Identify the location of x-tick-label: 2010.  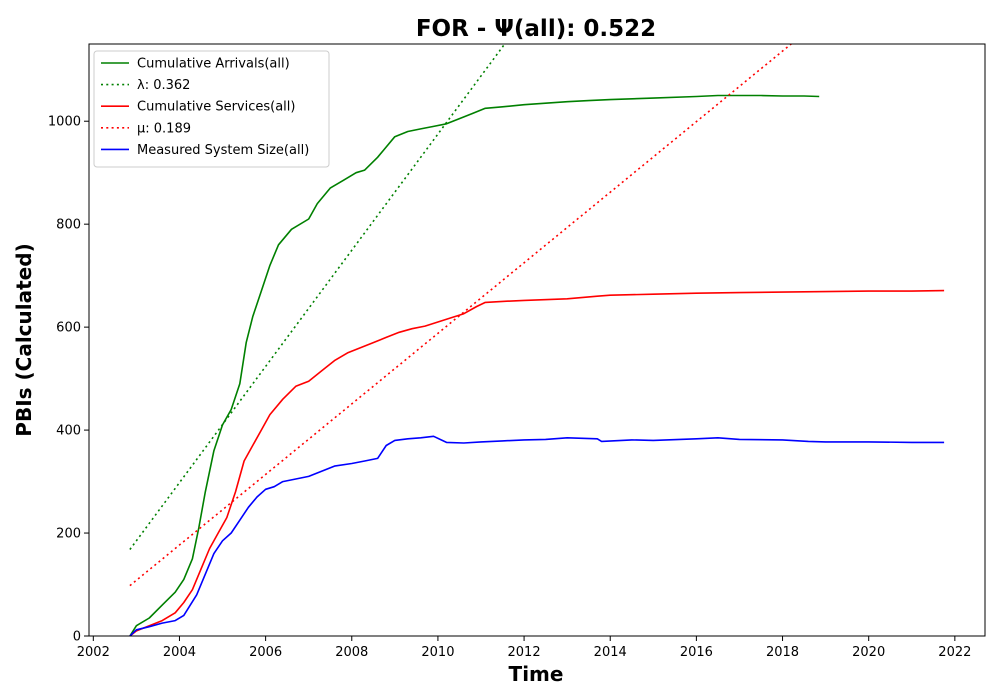
(437, 652).